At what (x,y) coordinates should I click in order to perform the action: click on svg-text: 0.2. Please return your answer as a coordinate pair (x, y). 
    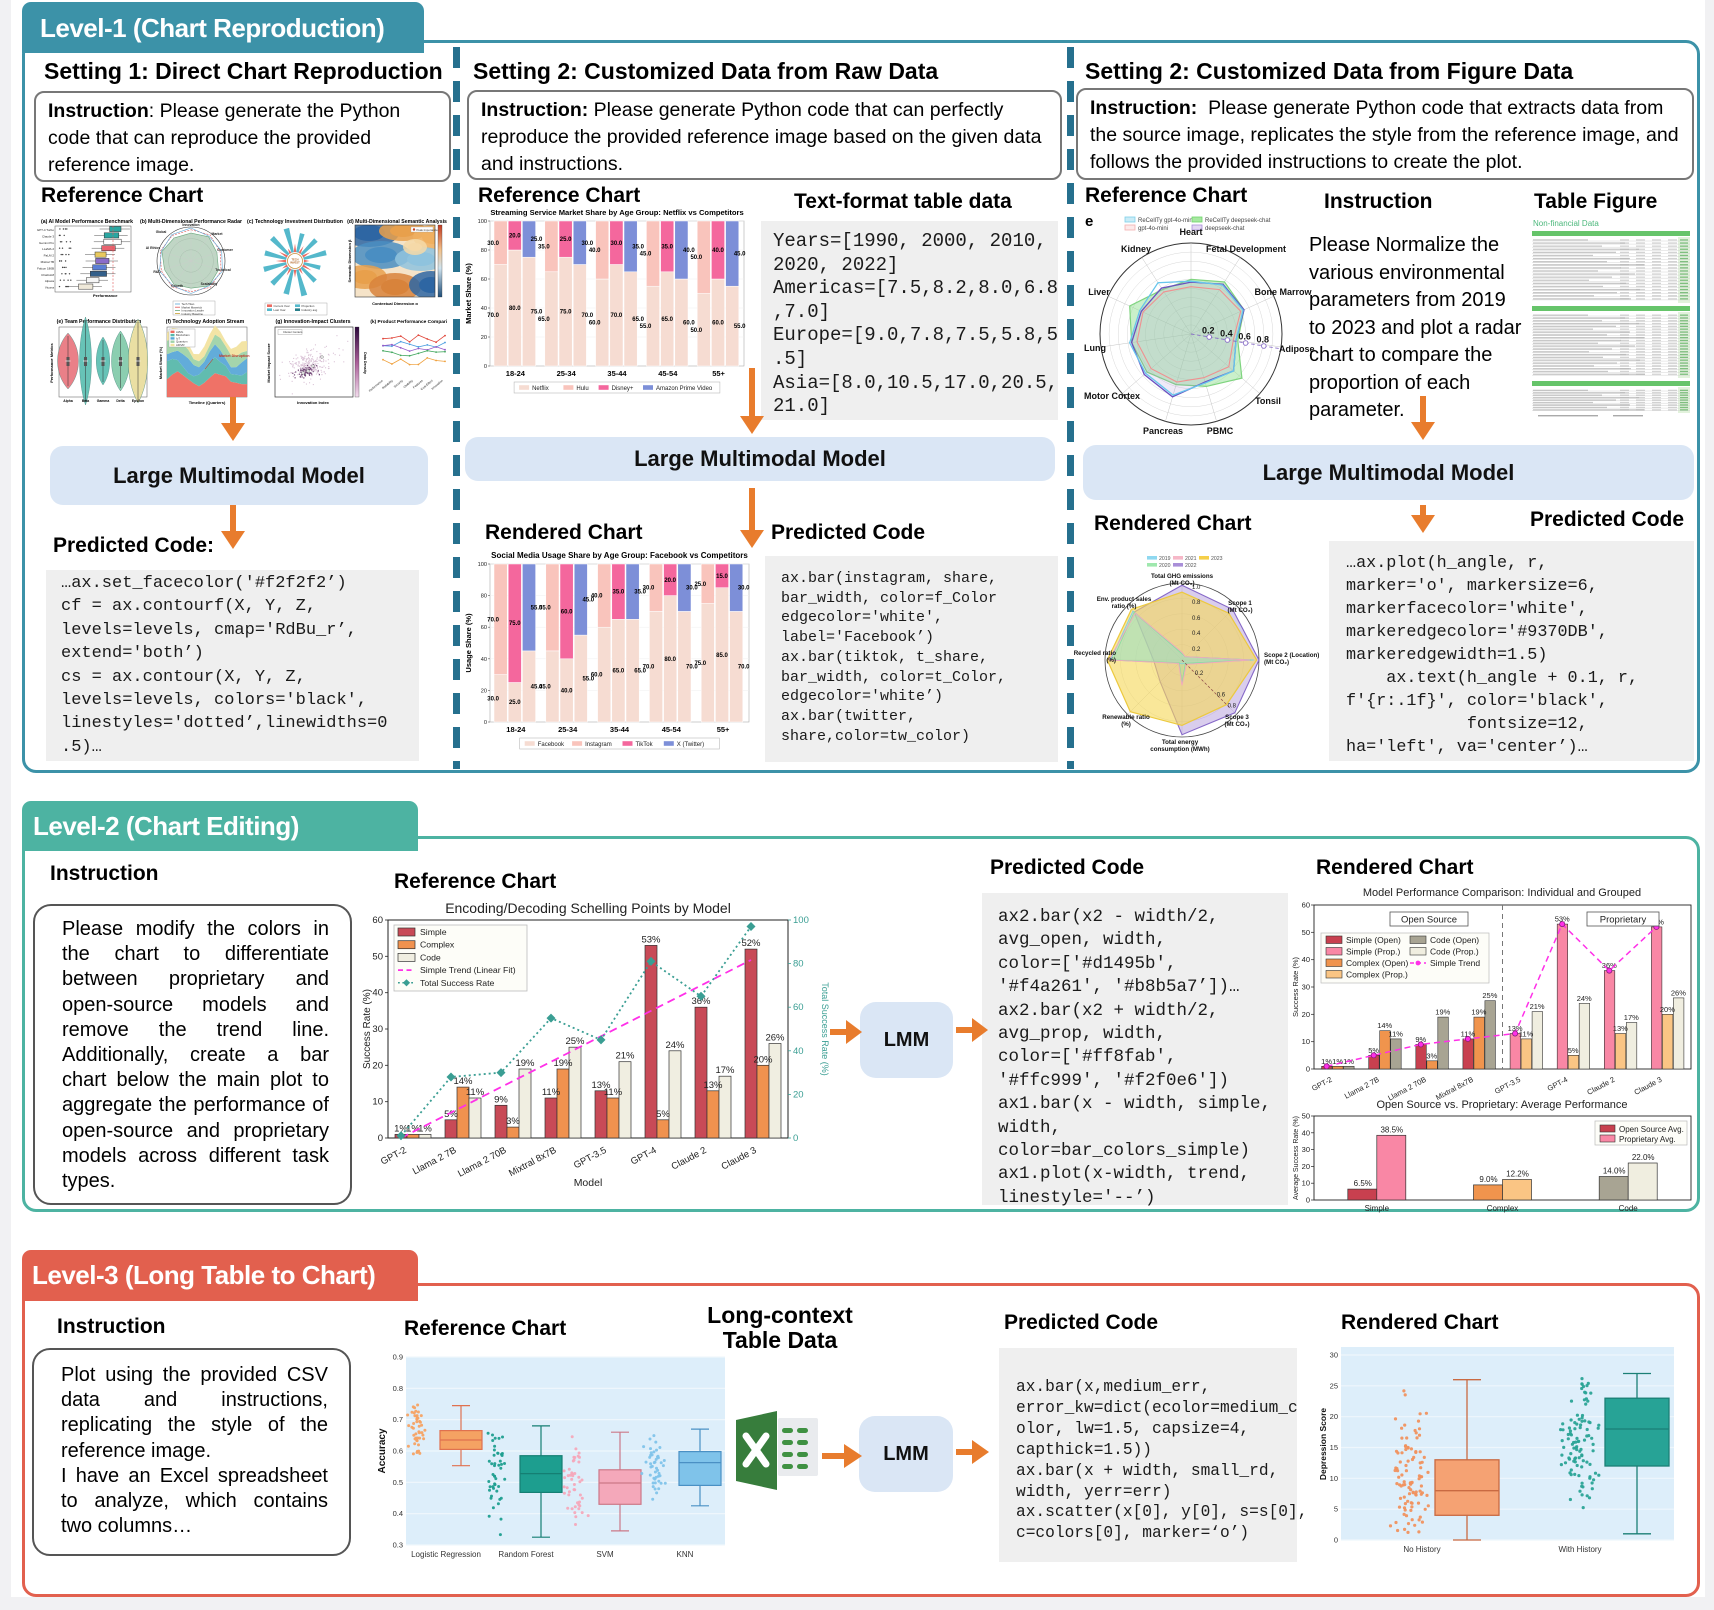
    Looking at the image, I should click on (1196, 650).